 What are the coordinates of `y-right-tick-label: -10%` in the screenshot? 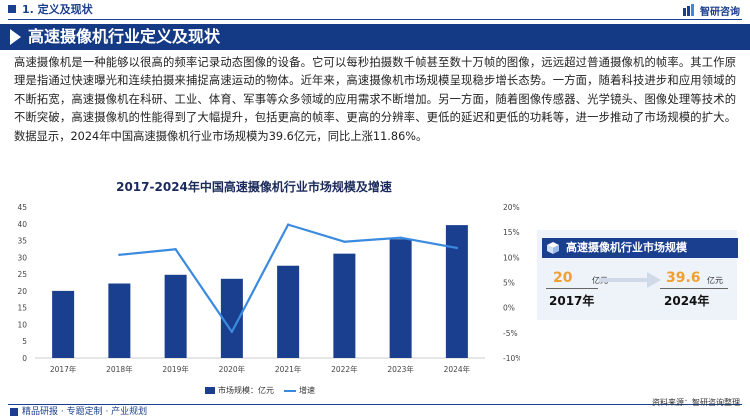 It's located at (511, 358).